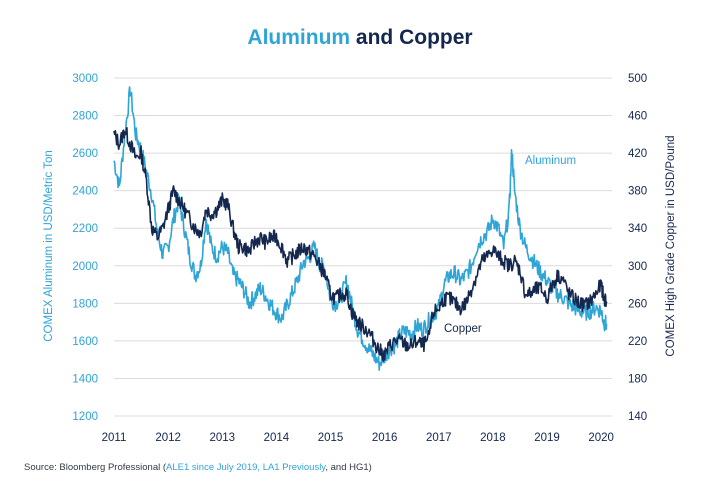 This screenshot has width=720, height=500. I want to click on chart-title-aluminum: Aluminum, so click(299, 37).